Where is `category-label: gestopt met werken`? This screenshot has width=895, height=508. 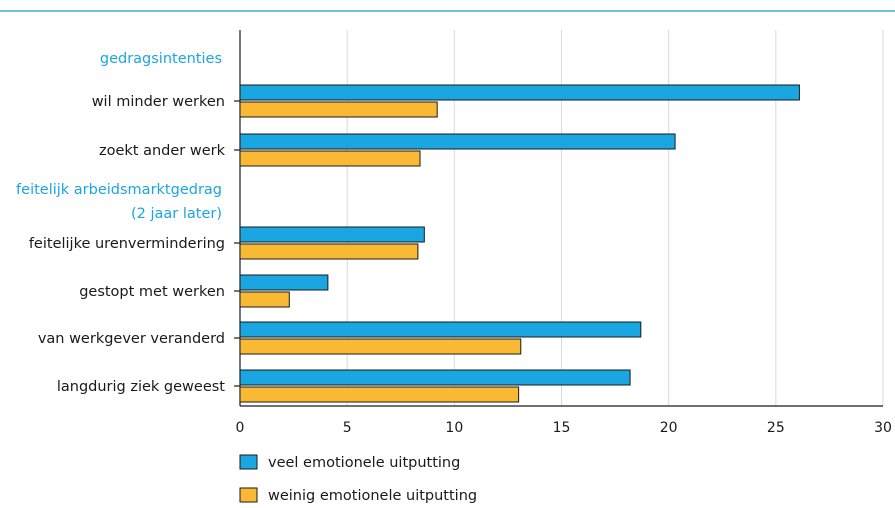
category-label: gestopt met werken is located at coordinates (152, 292).